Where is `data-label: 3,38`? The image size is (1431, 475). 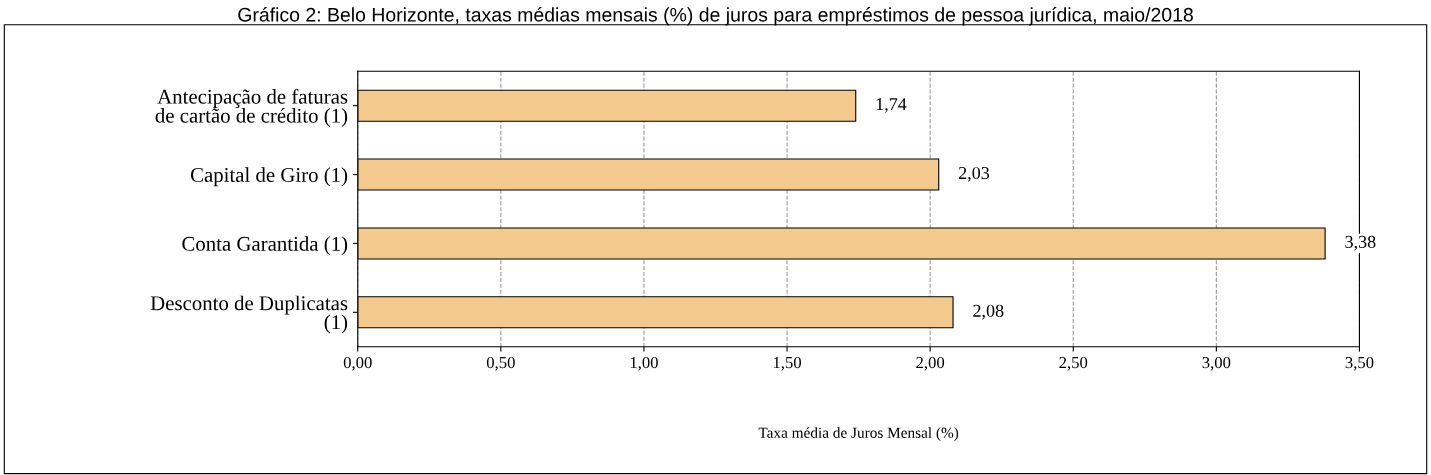 data-label: 3,38 is located at coordinates (1360, 243).